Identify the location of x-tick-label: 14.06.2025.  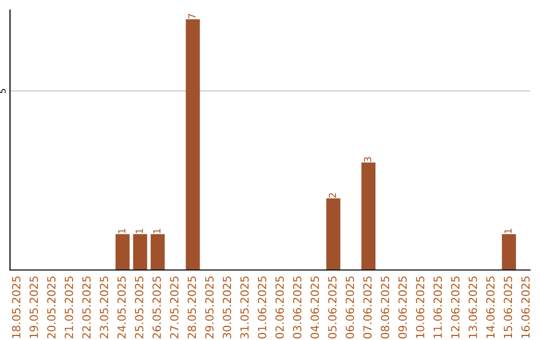
(490, 307).